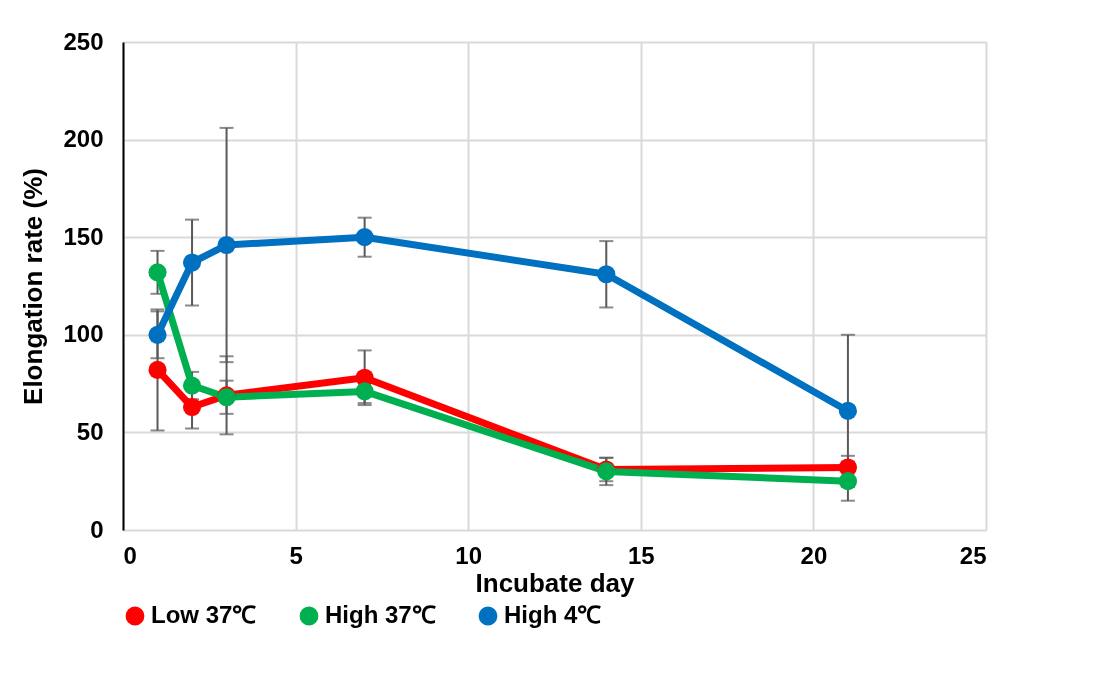  I want to click on y-tick-label: 100, so click(83, 334).